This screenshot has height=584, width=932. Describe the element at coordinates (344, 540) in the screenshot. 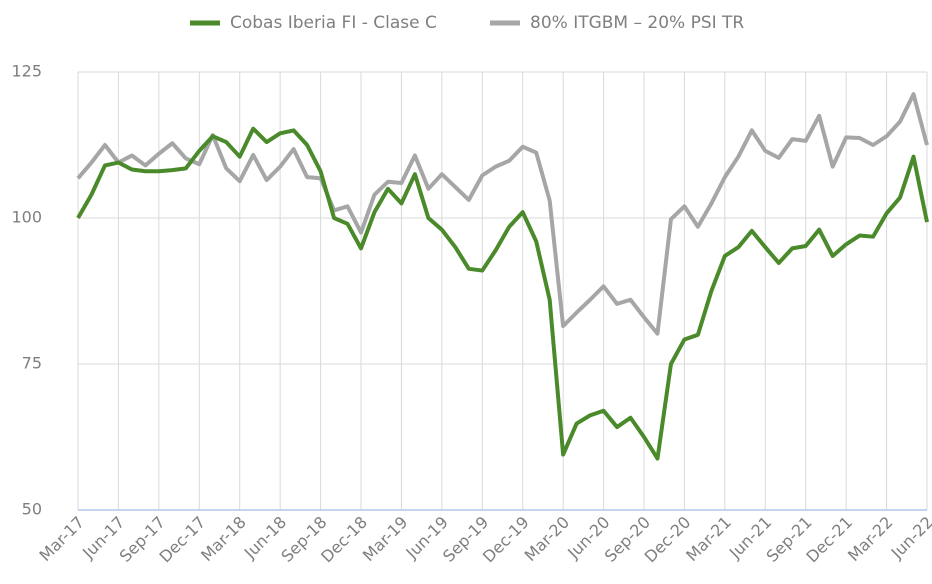

I see `x-tick-label: Dec-18` at that location.